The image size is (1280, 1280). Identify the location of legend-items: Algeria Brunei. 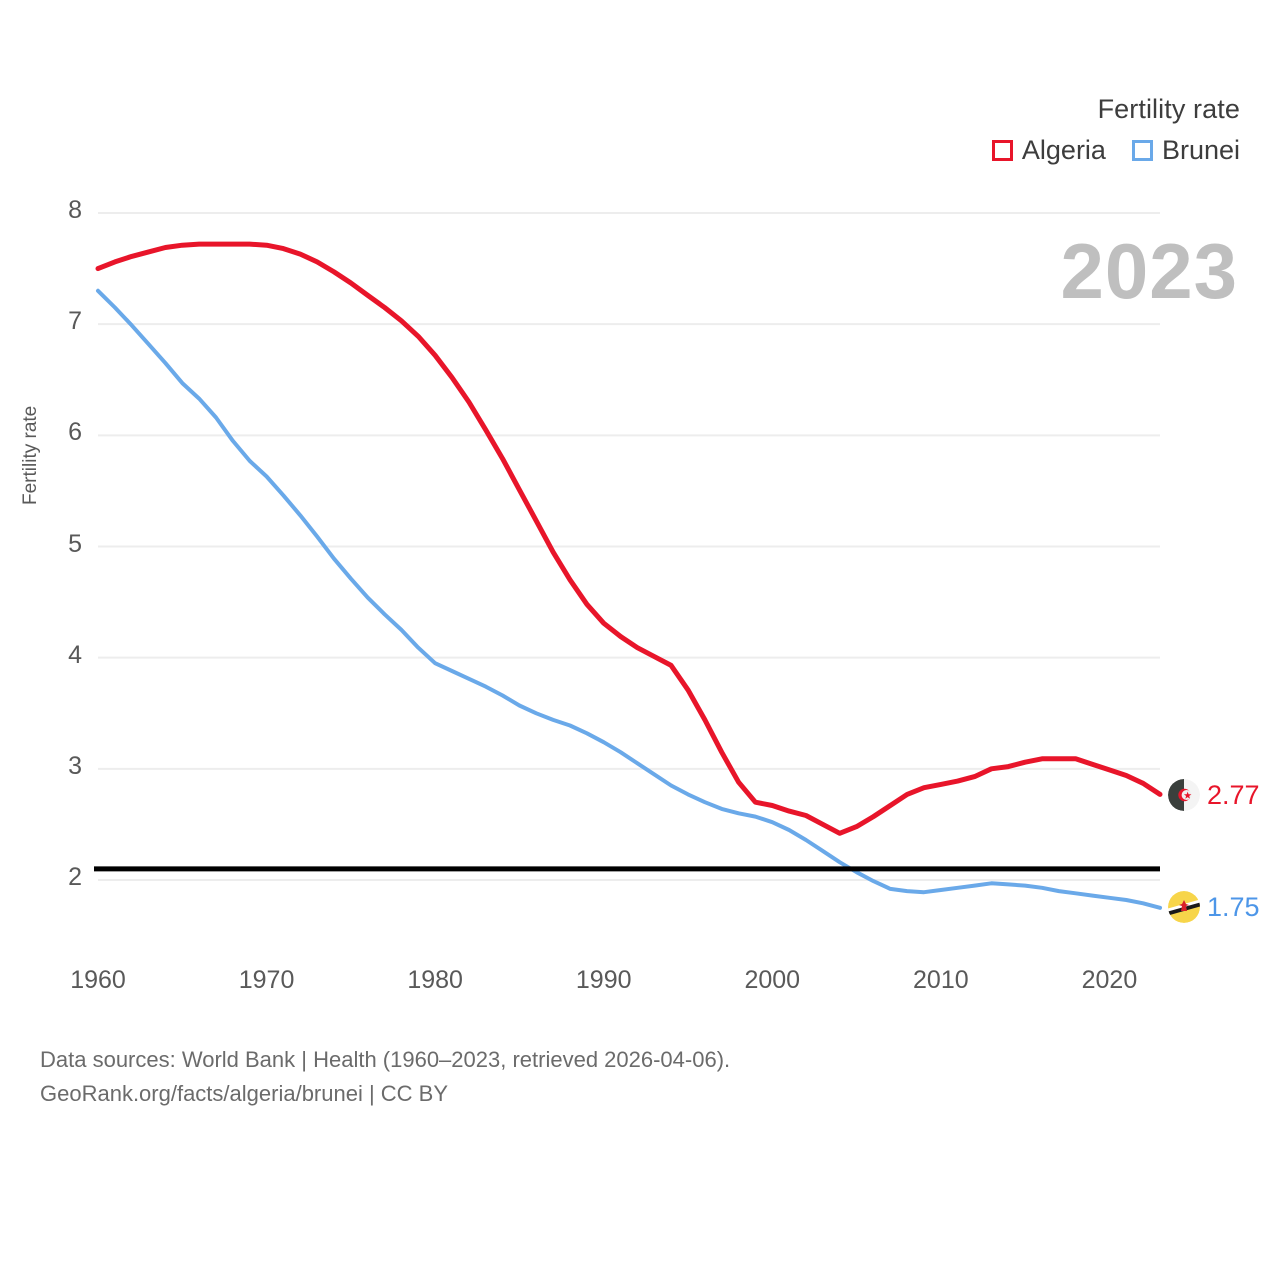
(1115, 150).